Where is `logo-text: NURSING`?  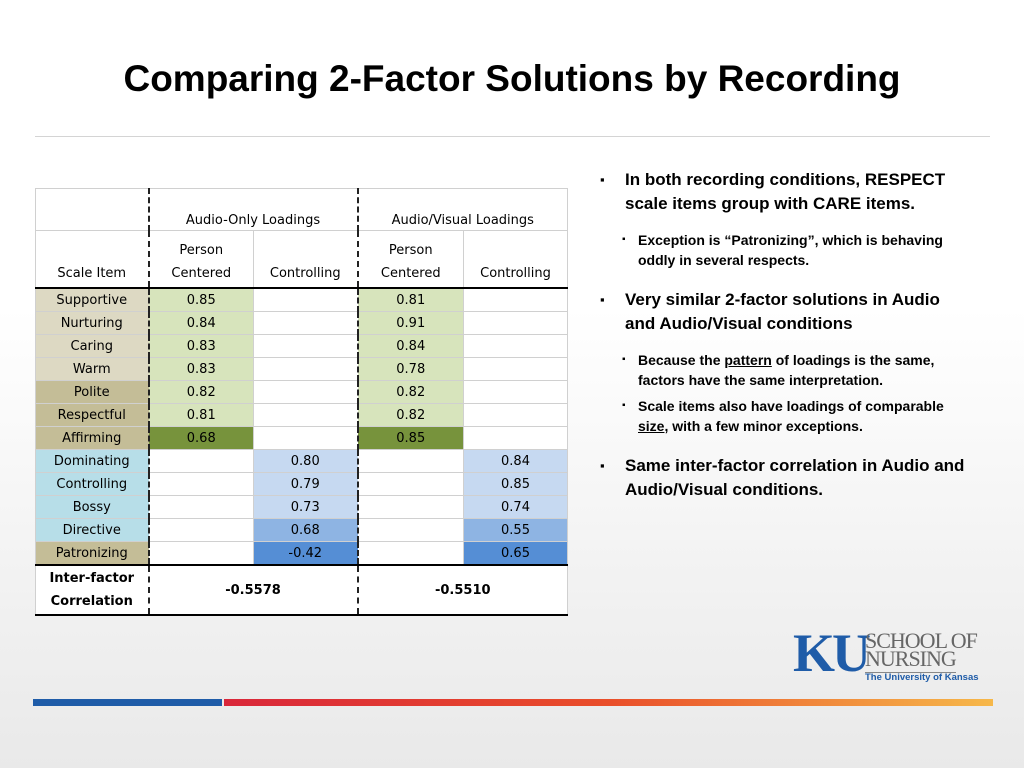
logo-text: NURSING is located at coordinates (911, 659).